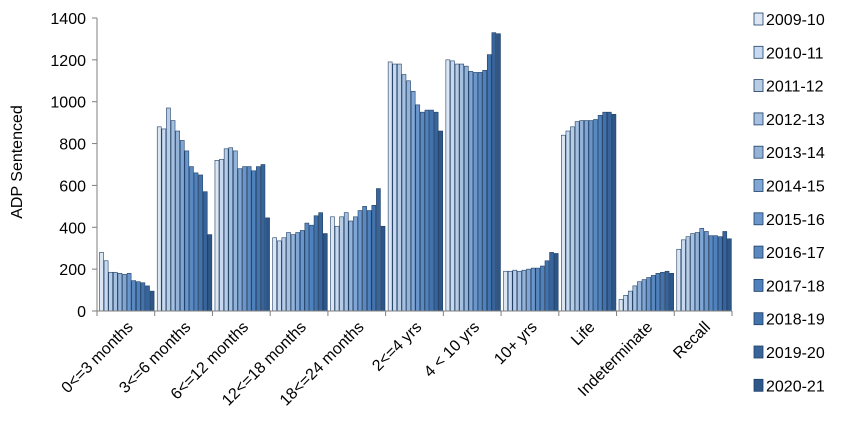  What do you see at coordinates (397, 347) in the screenshot?
I see `x-tick-label: 2<=4 yrs` at bounding box center [397, 347].